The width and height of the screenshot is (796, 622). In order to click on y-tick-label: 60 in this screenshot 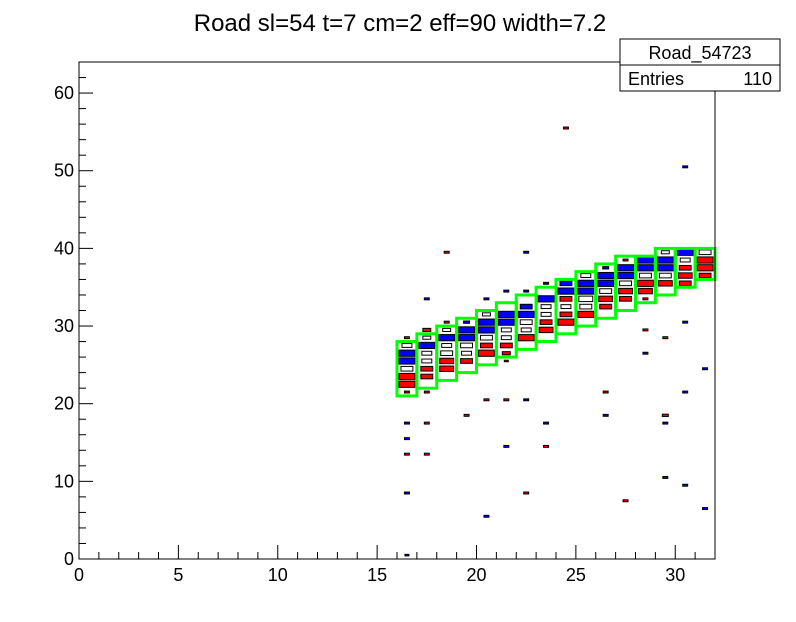, I will do `click(64, 93)`.